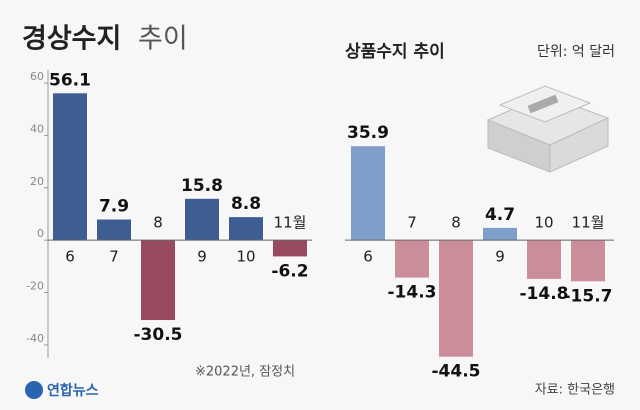 The height and width of the screenshot is (410, 640). What do you see at coordinates (40, 233) in the screenshot?
I see `y-tick-label: 0` at bounding box center [40, 233].